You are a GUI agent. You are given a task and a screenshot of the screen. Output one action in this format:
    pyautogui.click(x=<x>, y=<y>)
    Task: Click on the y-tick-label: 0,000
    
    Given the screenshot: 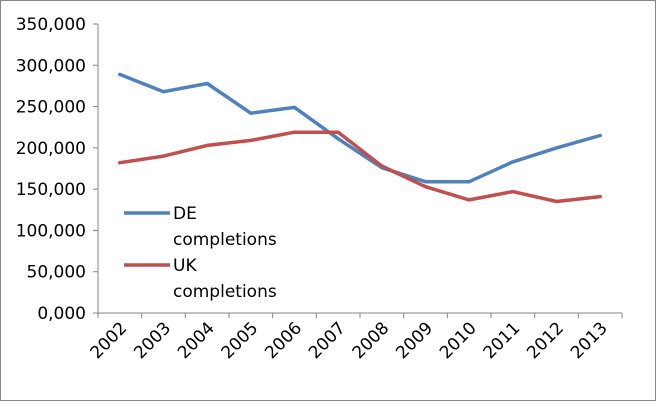 What is the action you would take?
    pyautogui.click(x=61, y=314)
    